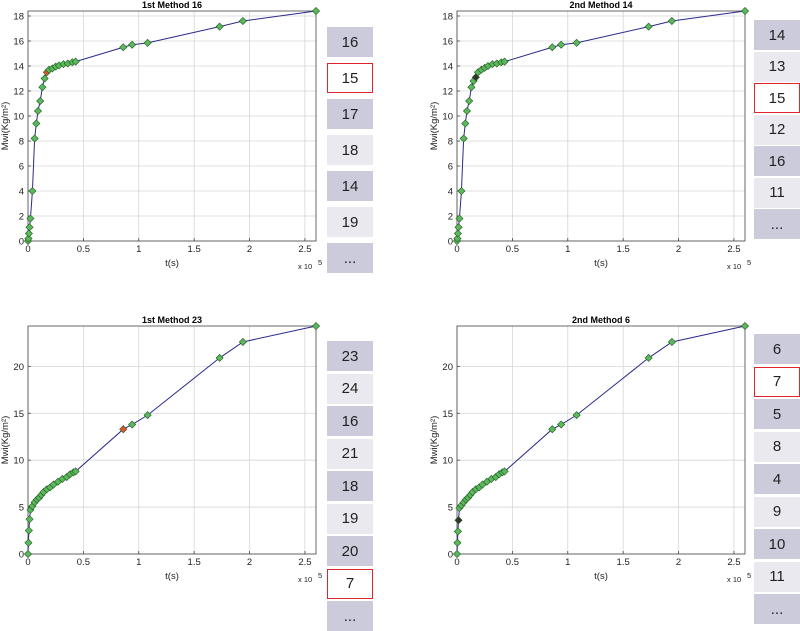  I want to click on x-tick-label: 0, so click(456, 249).